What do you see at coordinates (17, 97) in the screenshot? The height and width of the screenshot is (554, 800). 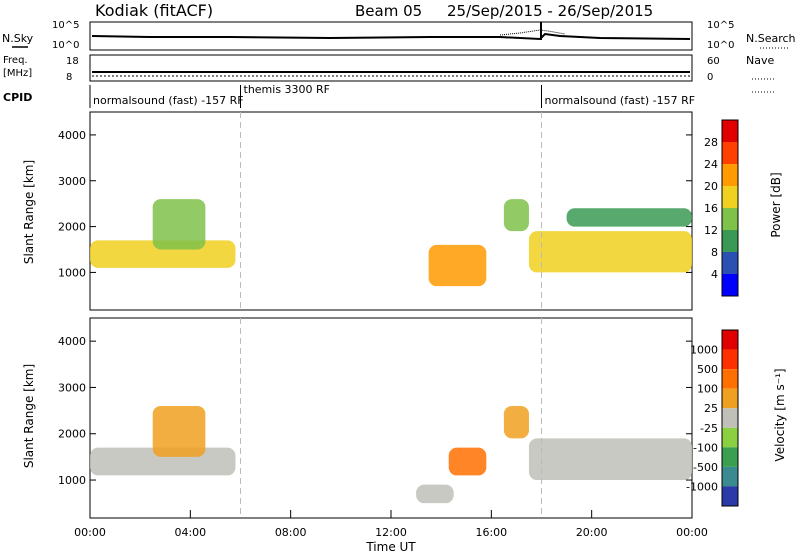 I see `cpid-label: CPID` at bounding box center [17, 97].